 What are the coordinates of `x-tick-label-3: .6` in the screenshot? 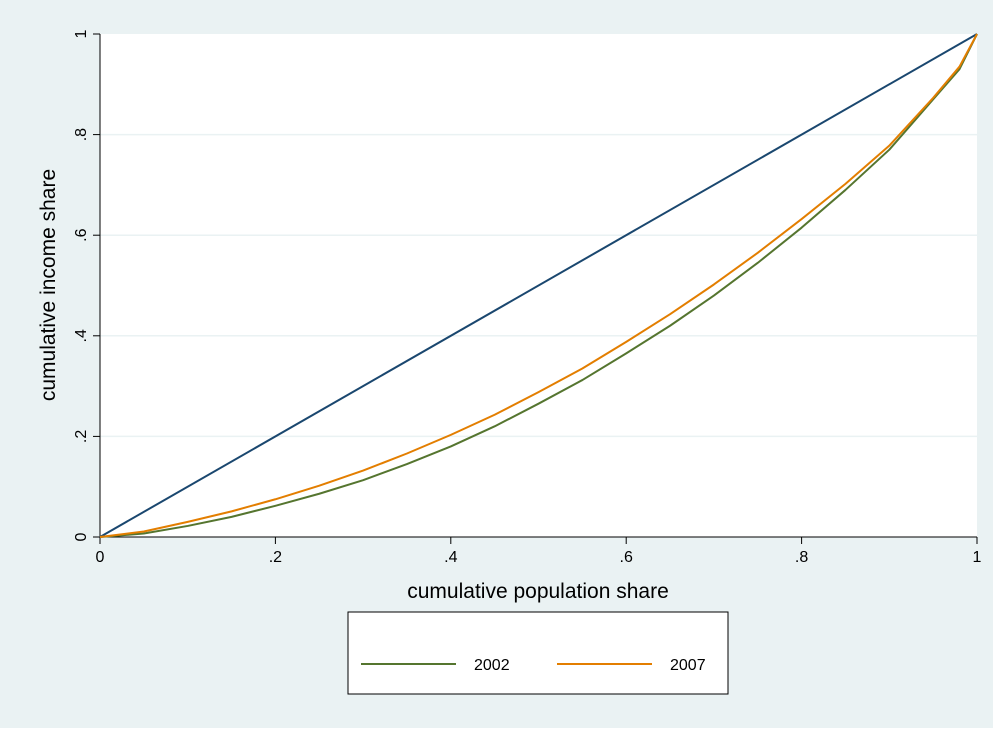 It's located at (626, 557).